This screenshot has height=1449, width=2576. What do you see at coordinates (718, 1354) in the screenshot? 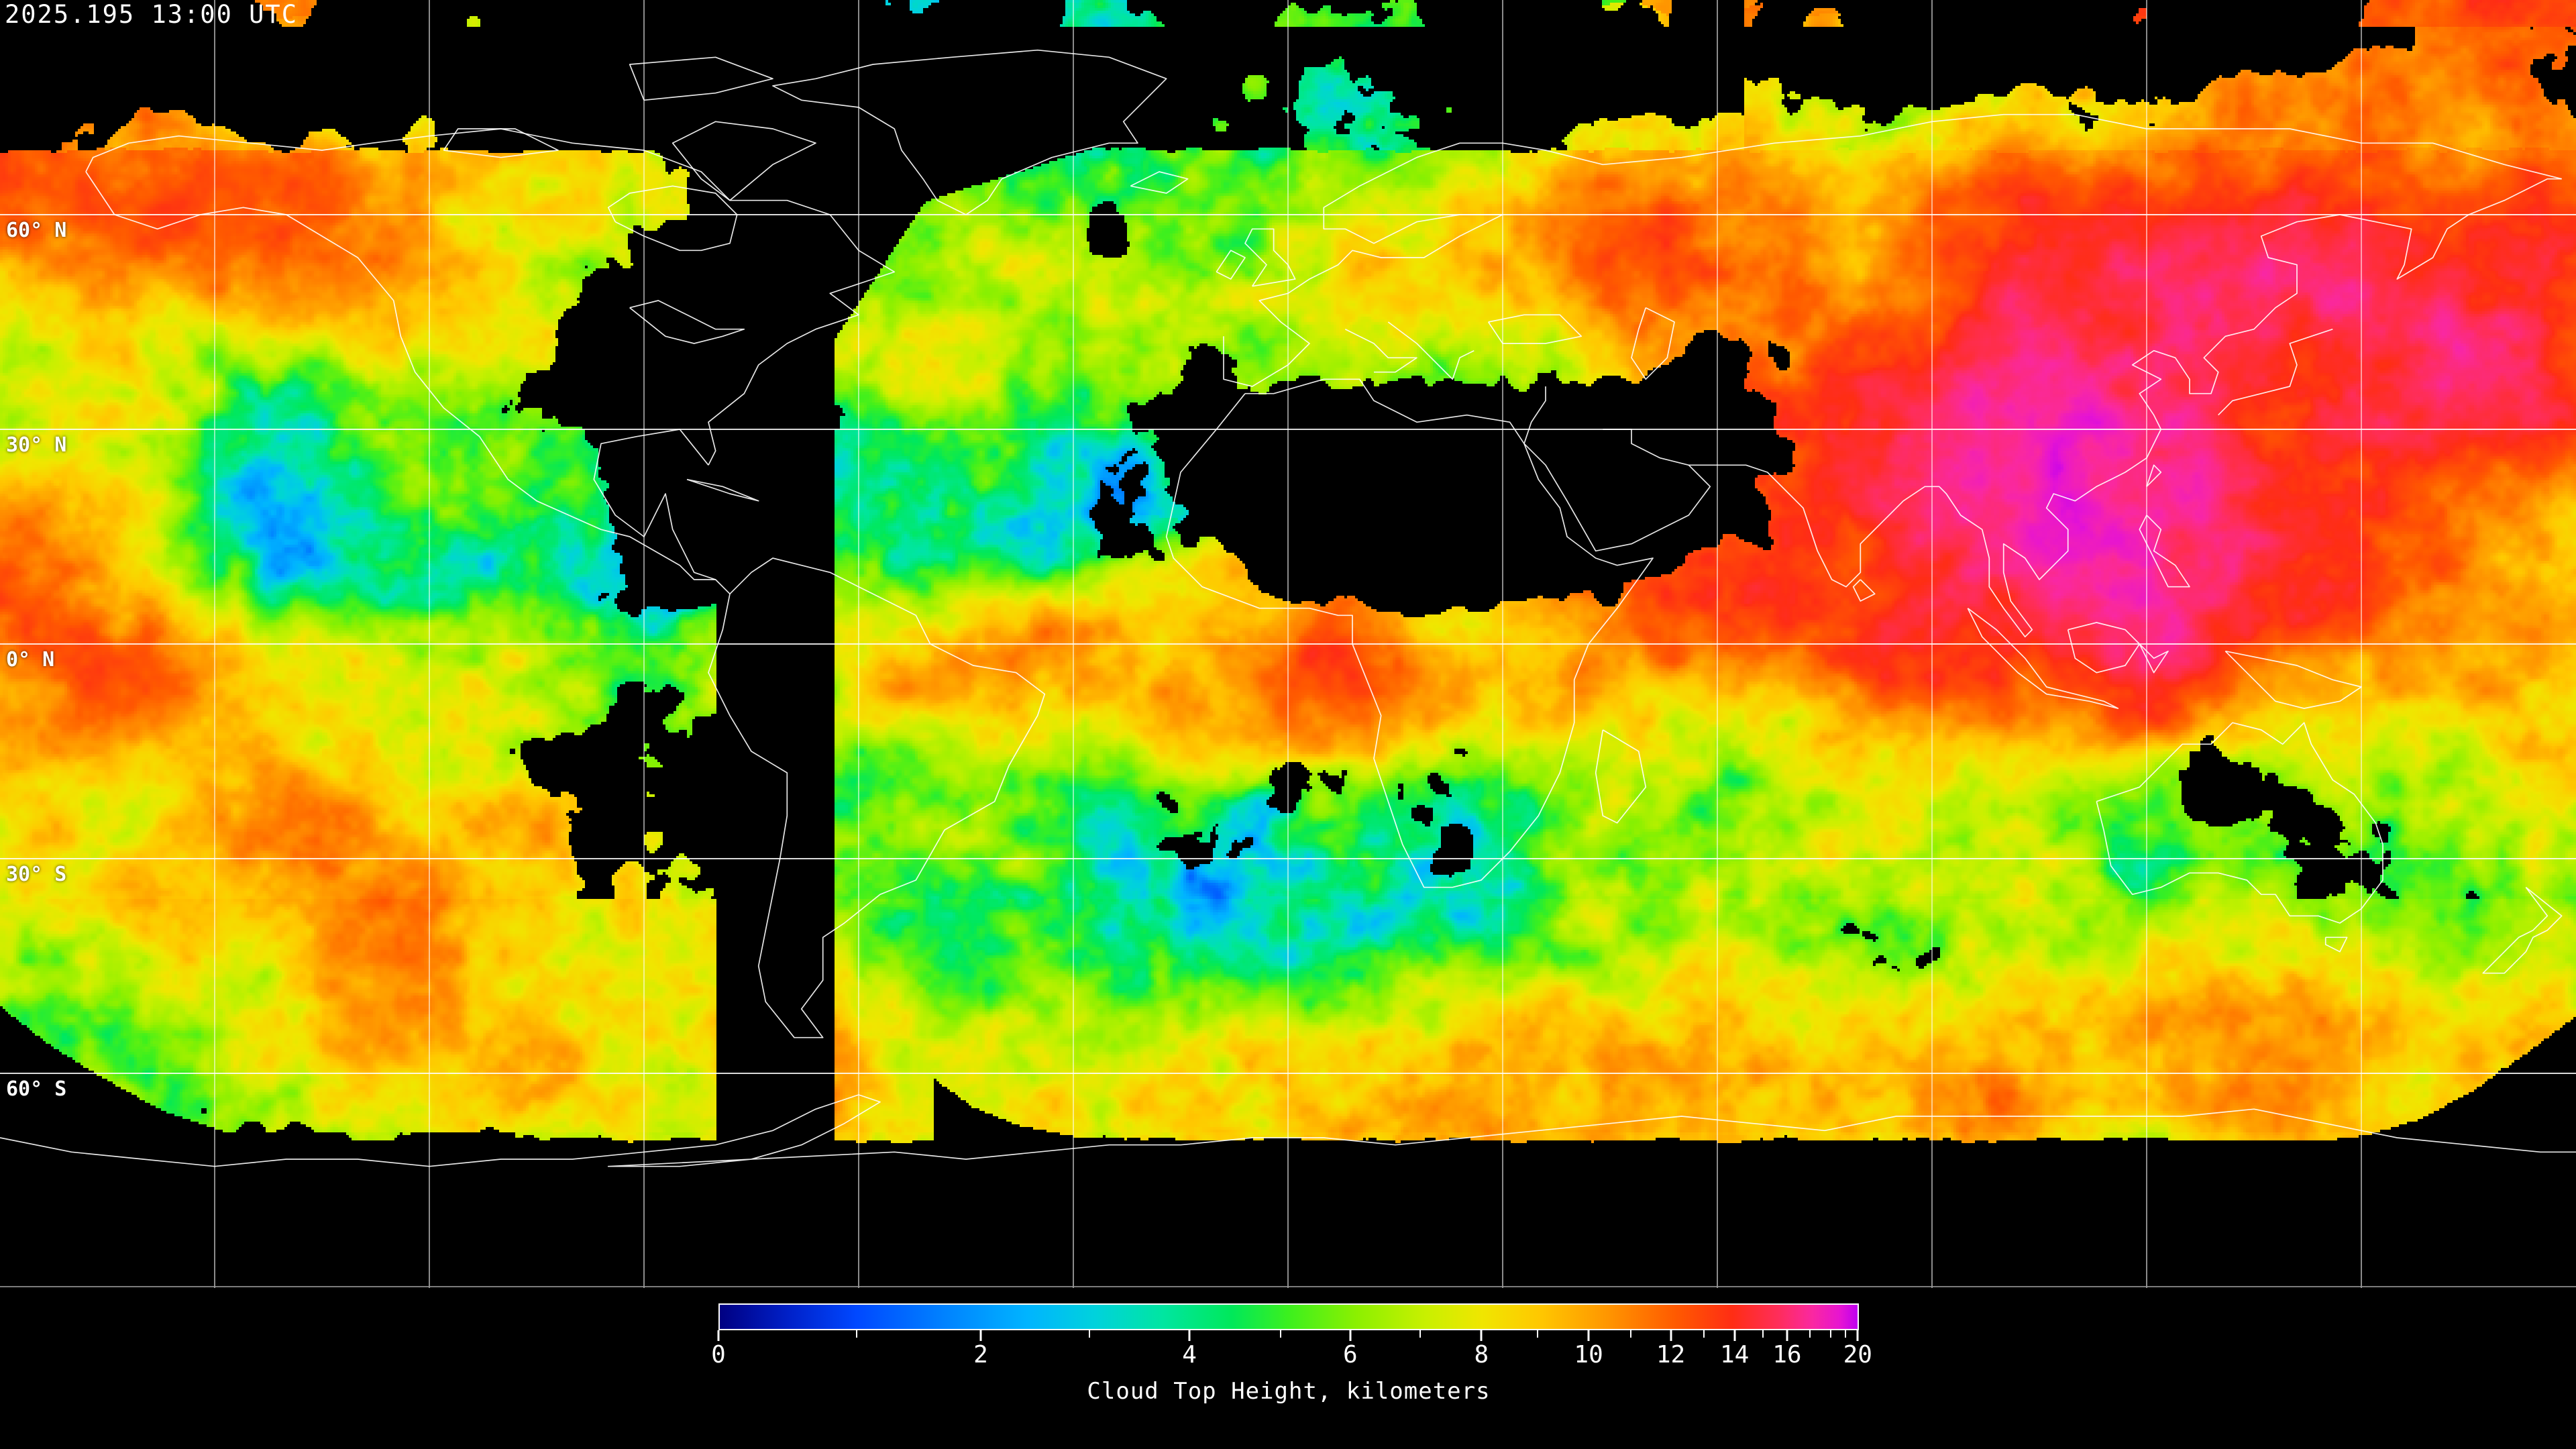
I see `colorbar-tick-label: 0` at bounding box center [718, 1354].